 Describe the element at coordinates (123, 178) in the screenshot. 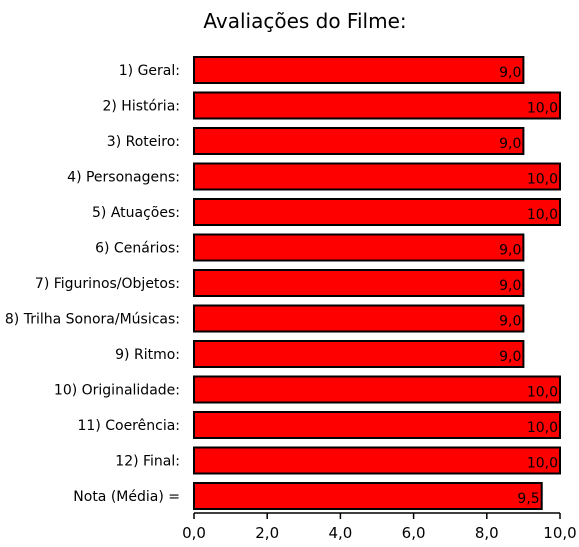

I see `category-label: 4) Personagens:` at that location.